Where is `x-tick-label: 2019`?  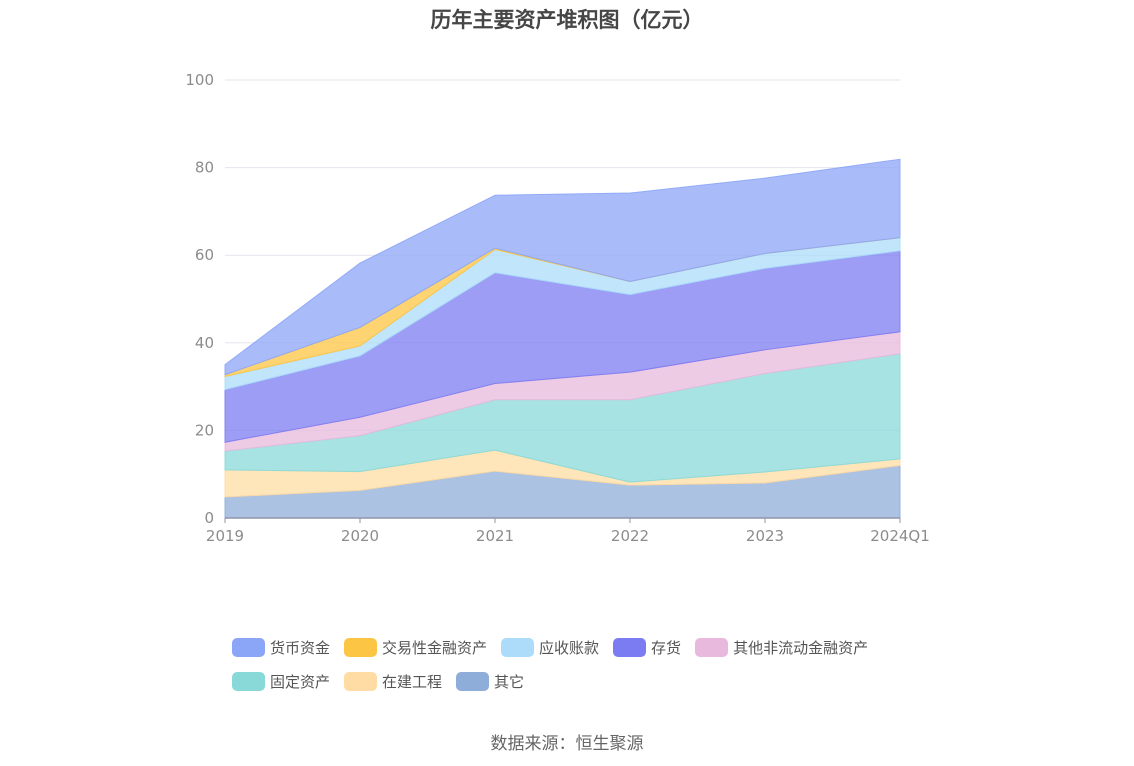 x-tick-label: 2019 is located at coordinates (225, 536).